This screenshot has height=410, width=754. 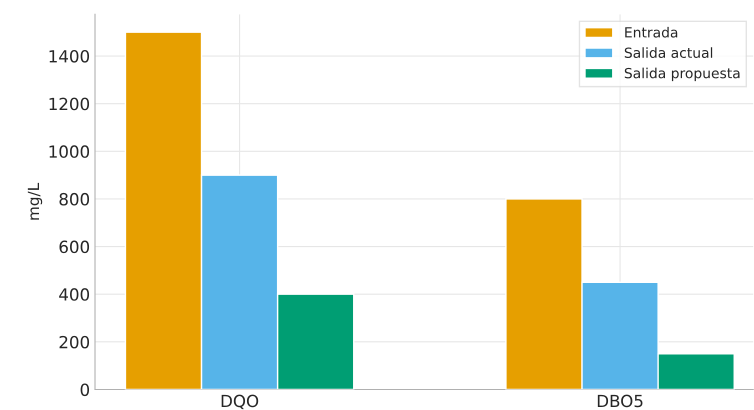 What do you see at coordinates (75, 342) in the screenshot?
I see `y-tick-label: 200` at bounding box center [75, 342].